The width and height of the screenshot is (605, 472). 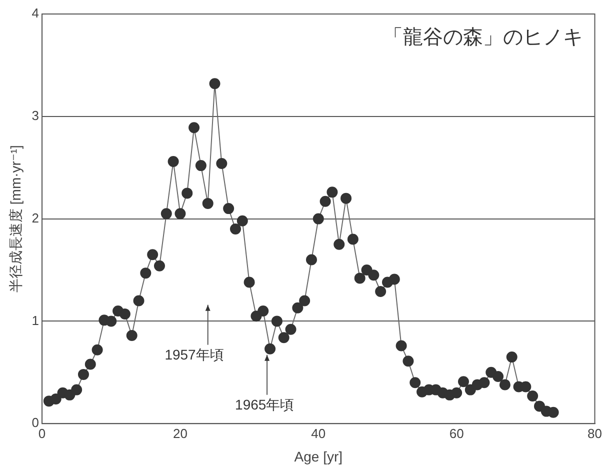 I want to click on x-tick-label: 20, so click(x=180, y=433).